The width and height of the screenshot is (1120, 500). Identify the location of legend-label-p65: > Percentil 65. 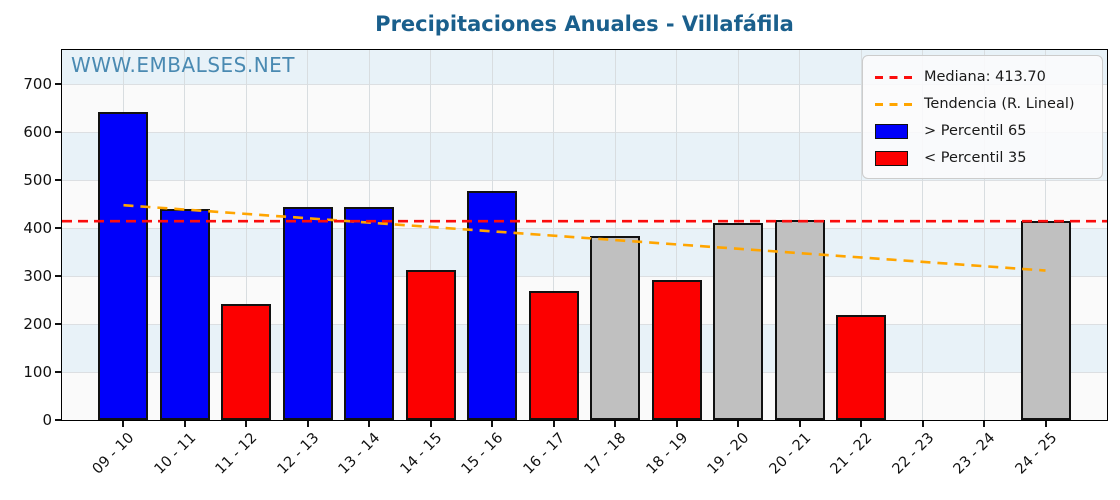
(975, 131).